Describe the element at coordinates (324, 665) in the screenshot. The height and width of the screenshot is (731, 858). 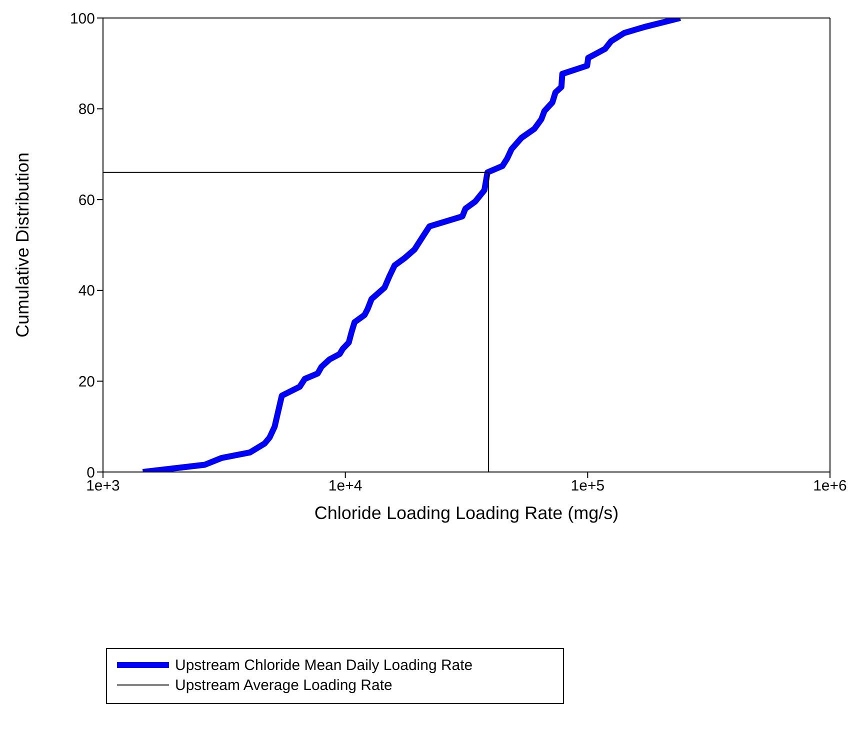
I see `legend-label: Upstream Chloride Mean Daily Loading Rate` at that location.